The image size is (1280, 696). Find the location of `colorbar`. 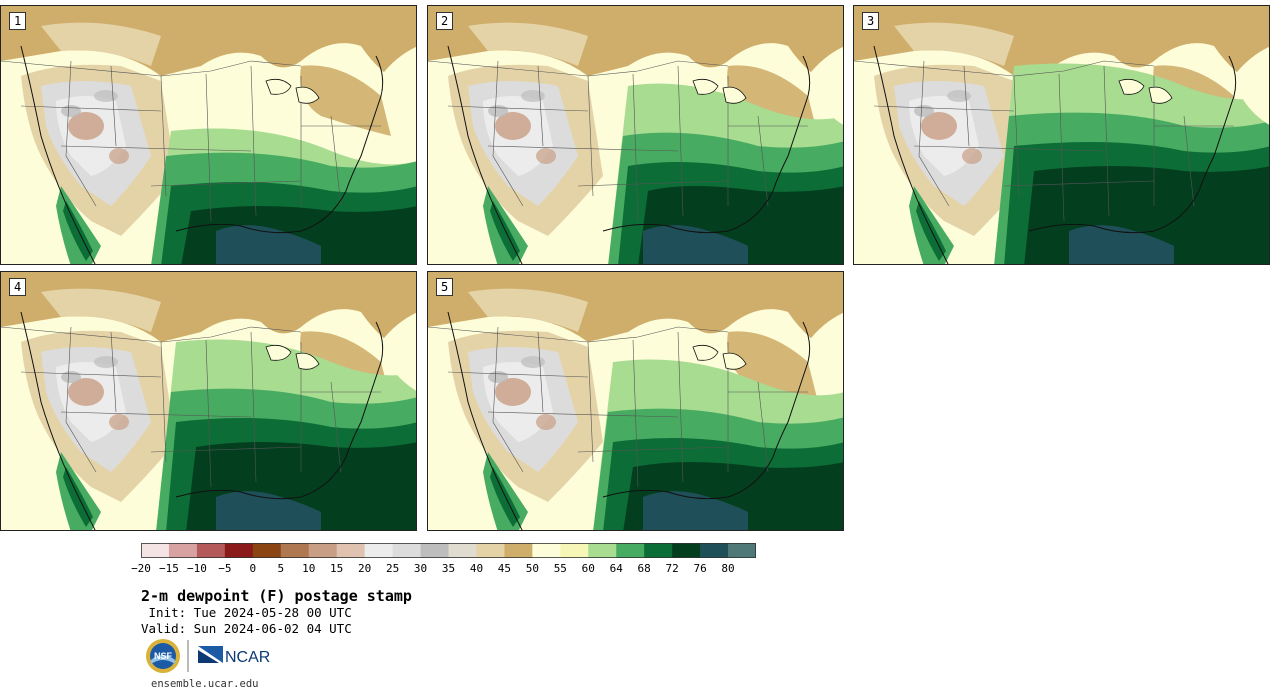

colorbar is located at coordinates (448, 550).